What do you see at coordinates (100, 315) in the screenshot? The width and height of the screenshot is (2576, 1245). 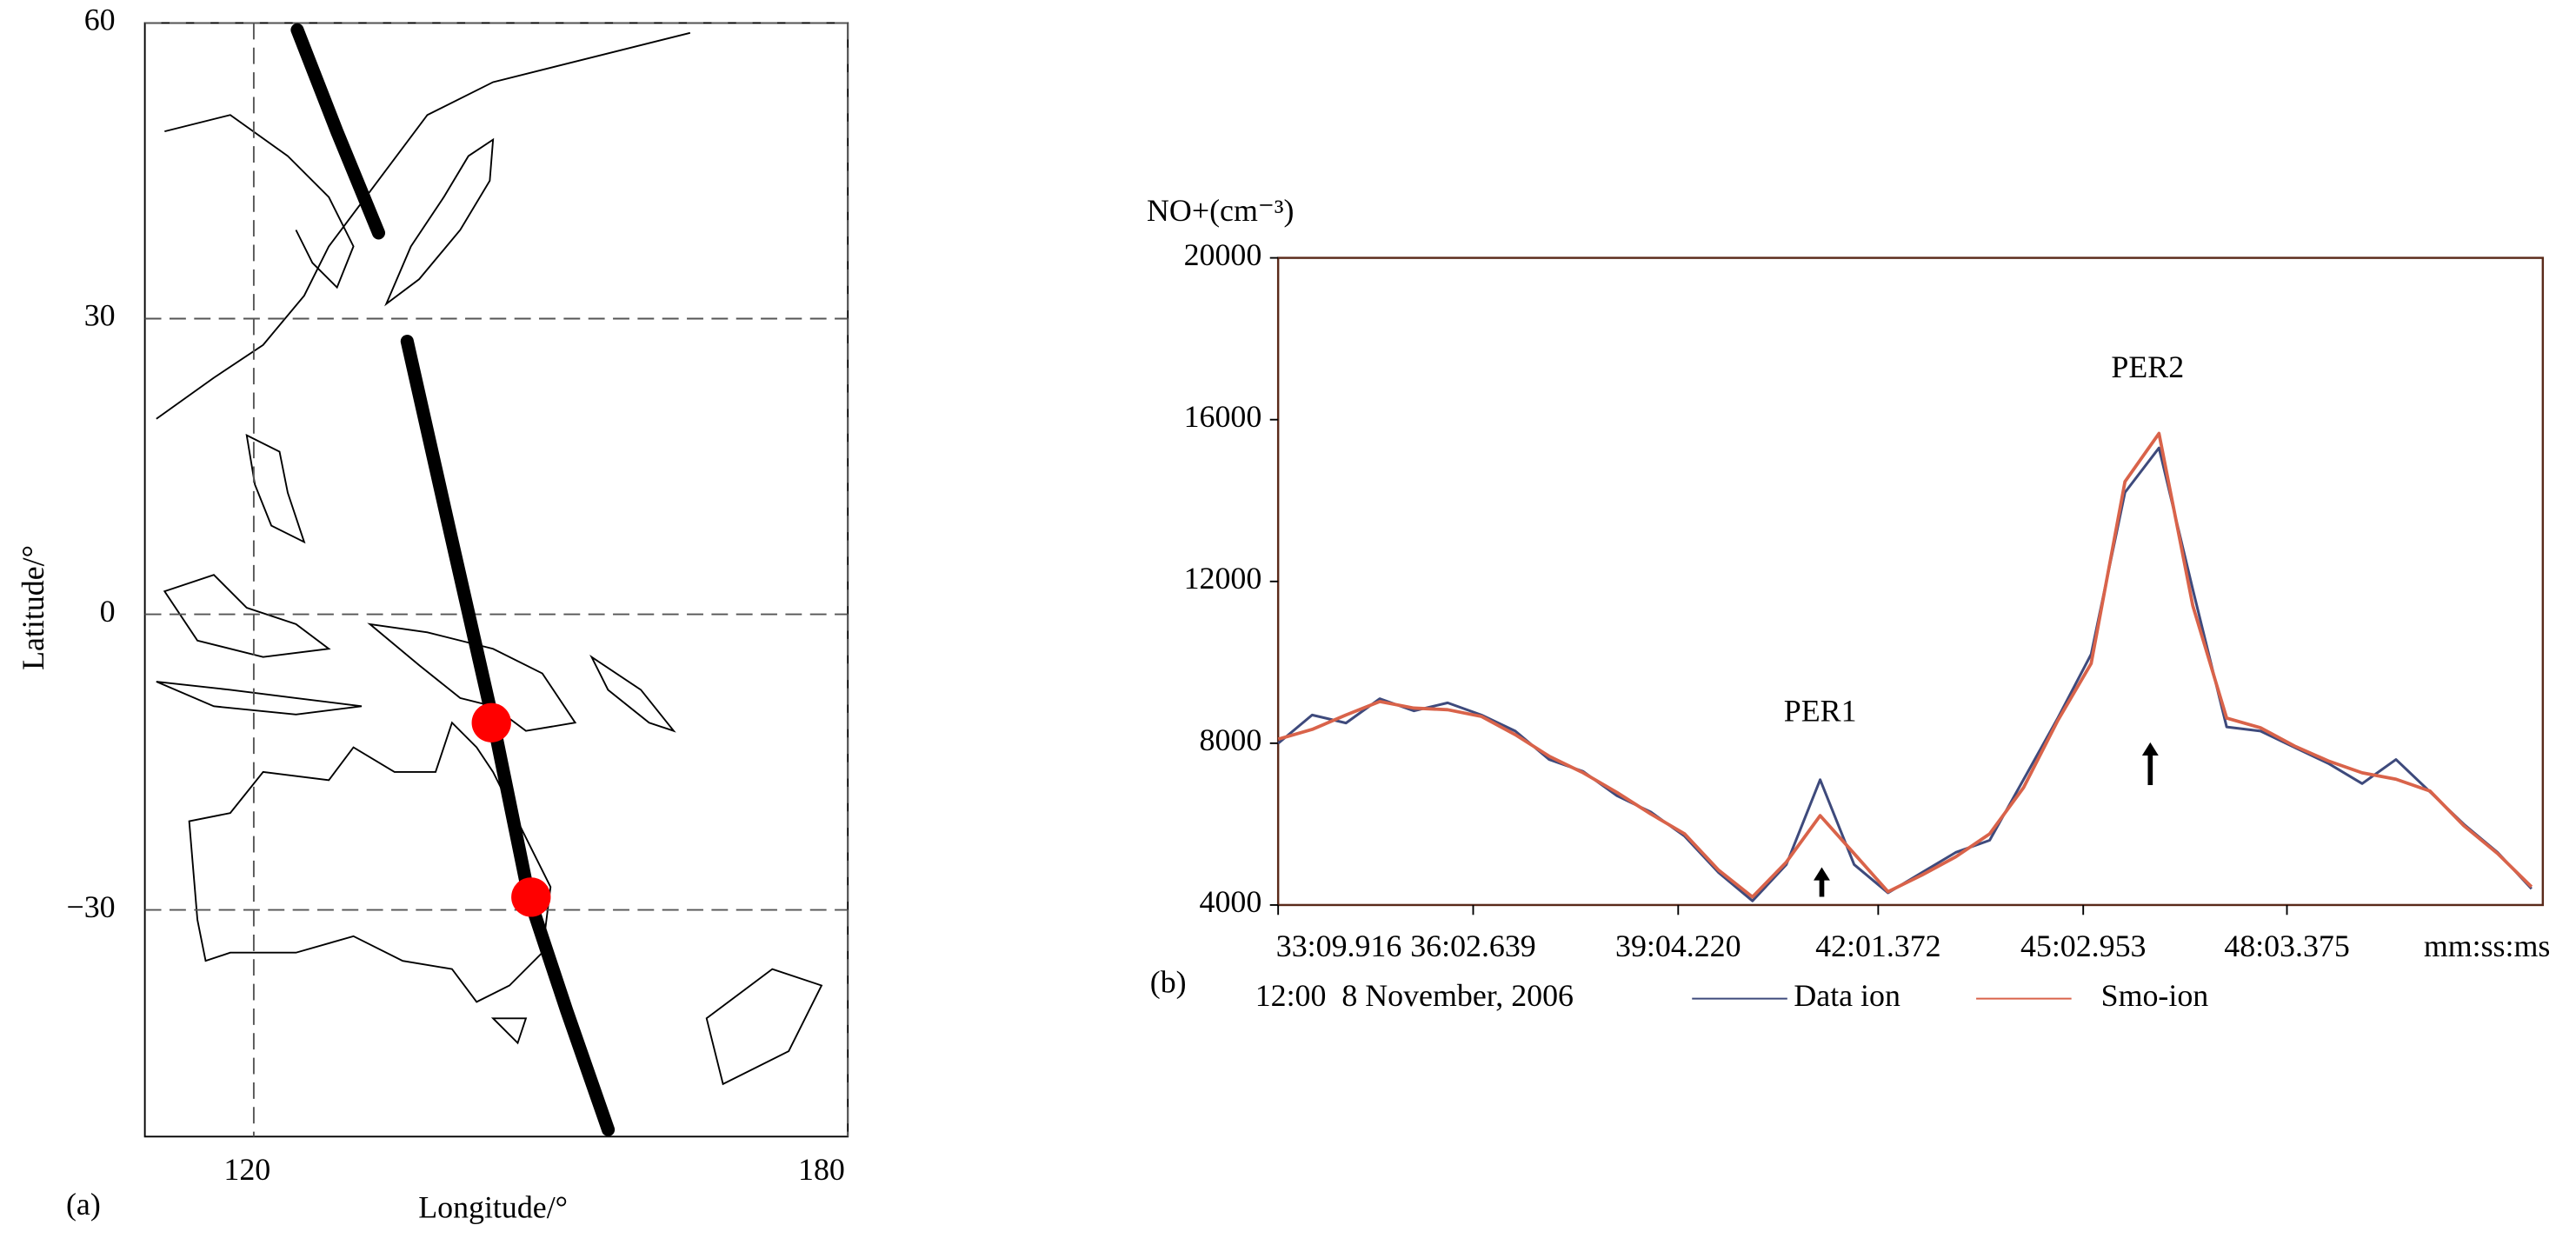 I see `y-tick-label: 30` at bounding box center [100, 315].